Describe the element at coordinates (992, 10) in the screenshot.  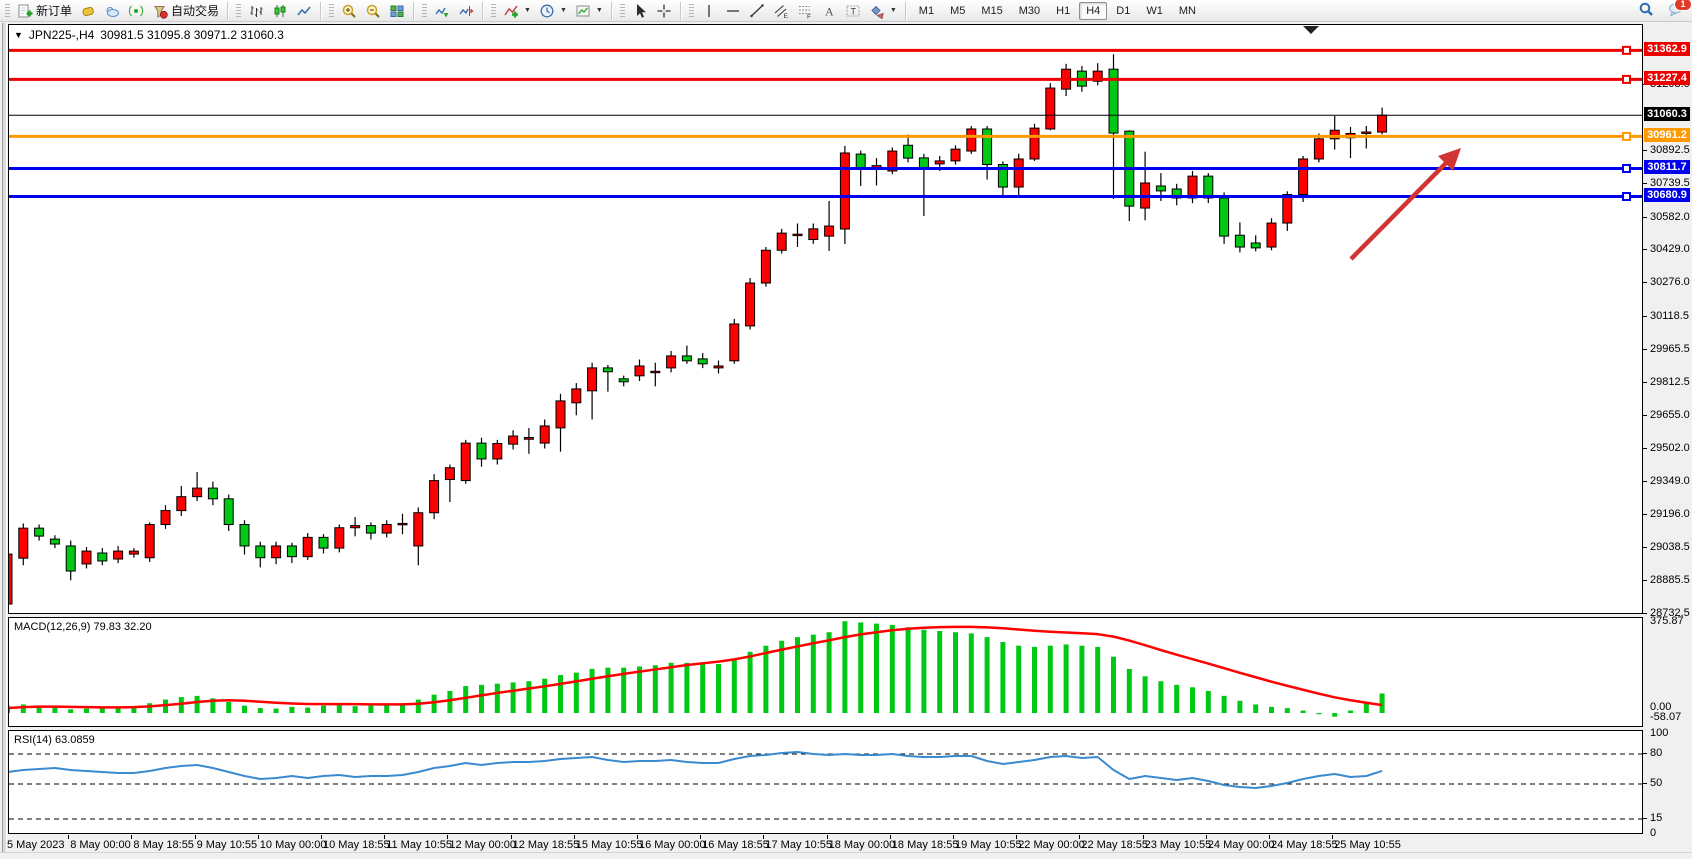
I see `timeframe-m15-button: M15` at that location.